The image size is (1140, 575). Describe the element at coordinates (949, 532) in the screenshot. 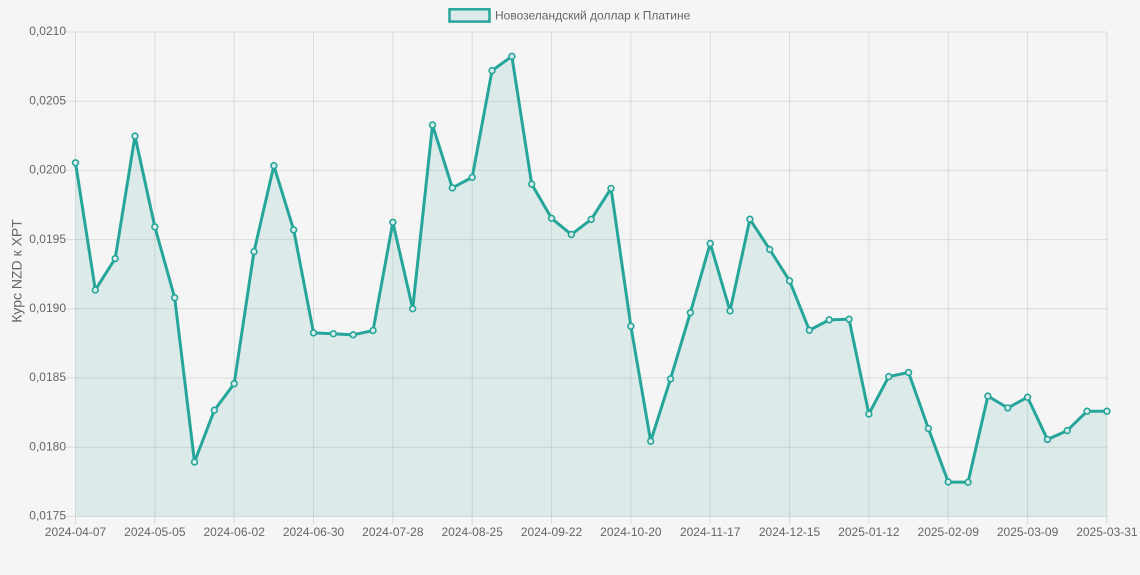

I see `svg-text: 2025-02-09` at that location.